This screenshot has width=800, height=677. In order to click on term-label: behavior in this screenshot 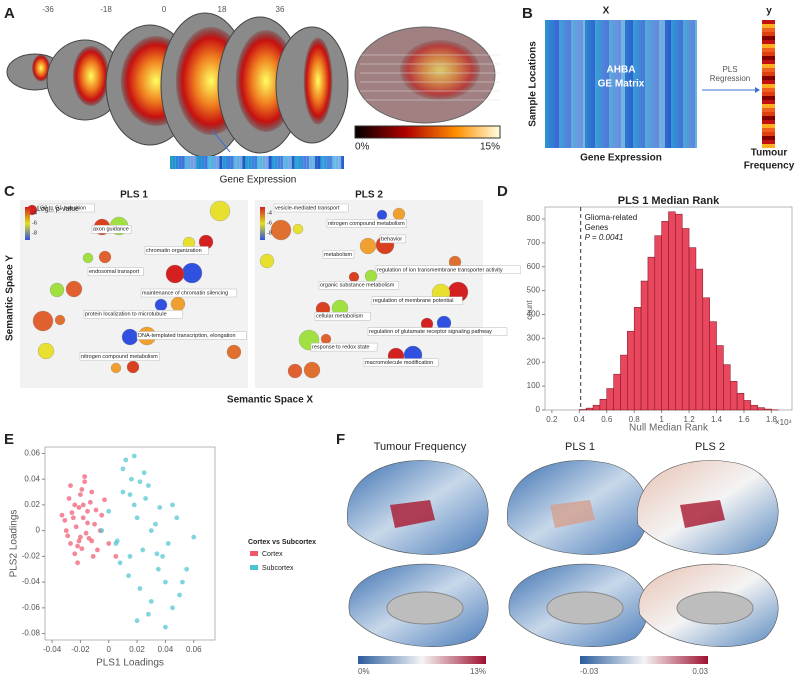, I will do `click(391, 239)`.